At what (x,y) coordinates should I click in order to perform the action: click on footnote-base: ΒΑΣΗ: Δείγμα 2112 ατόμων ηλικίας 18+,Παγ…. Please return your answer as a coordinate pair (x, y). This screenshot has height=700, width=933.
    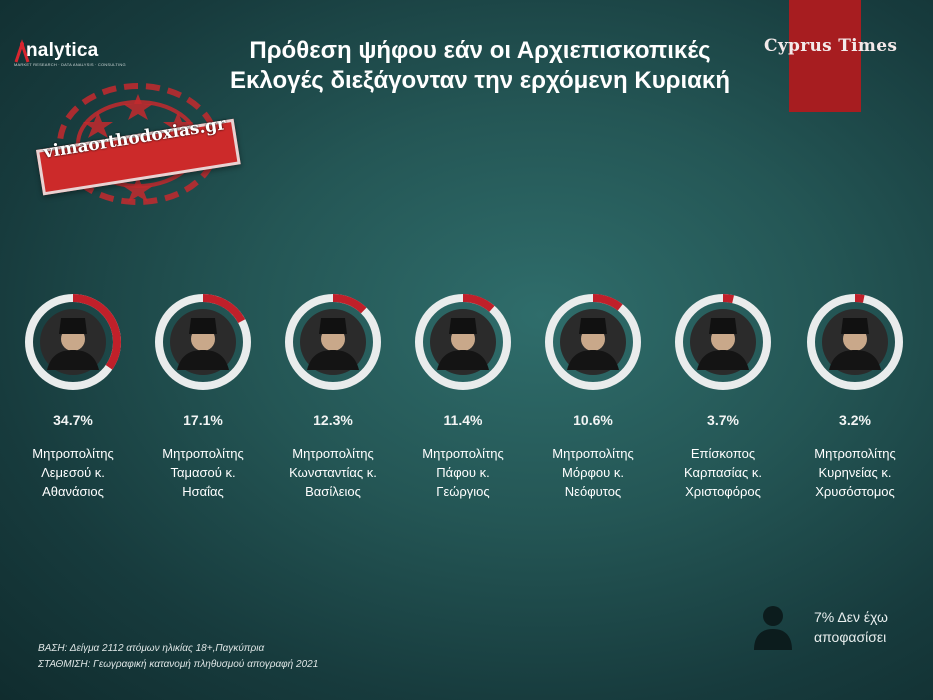
    Looking at the image, I should click on (151, 648).